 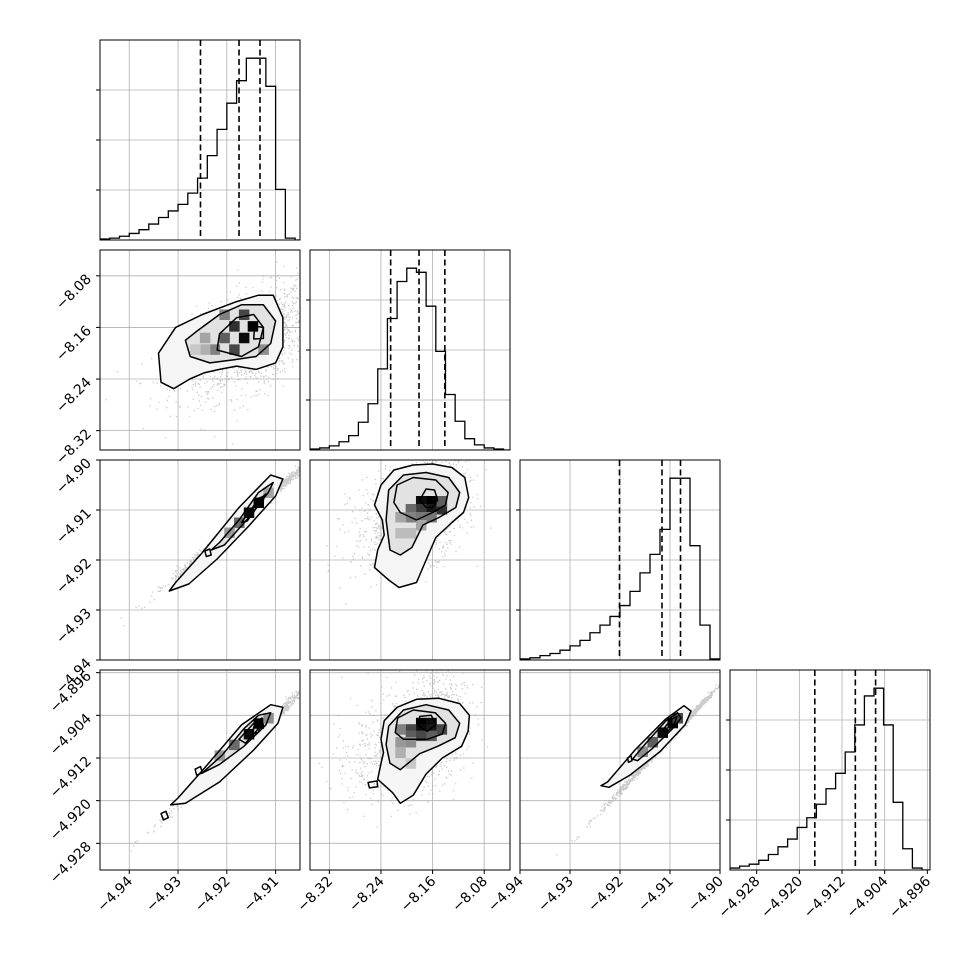 What do you see at coordinates (782, 898) in the screenshot?
I see `x-tick-label: −4.920` at bounding box center [782, 898].